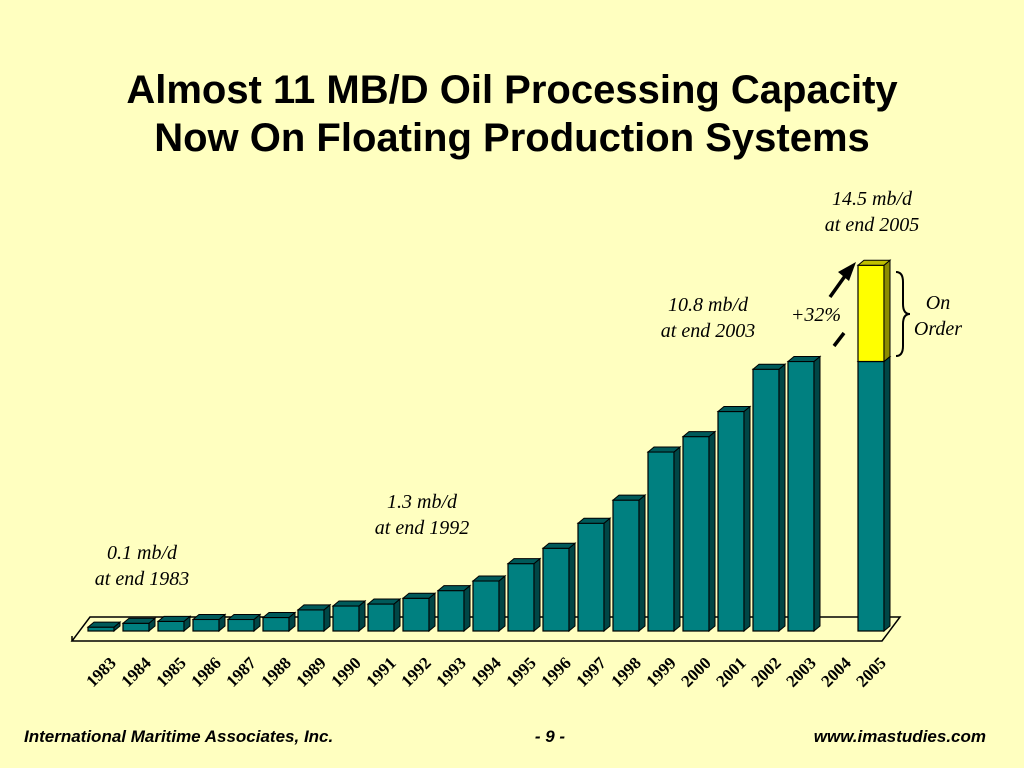  What do you see at coordinates (559, 545) in the screenshot?
I see `bar-top-1996` at bounding box center [559, 545].